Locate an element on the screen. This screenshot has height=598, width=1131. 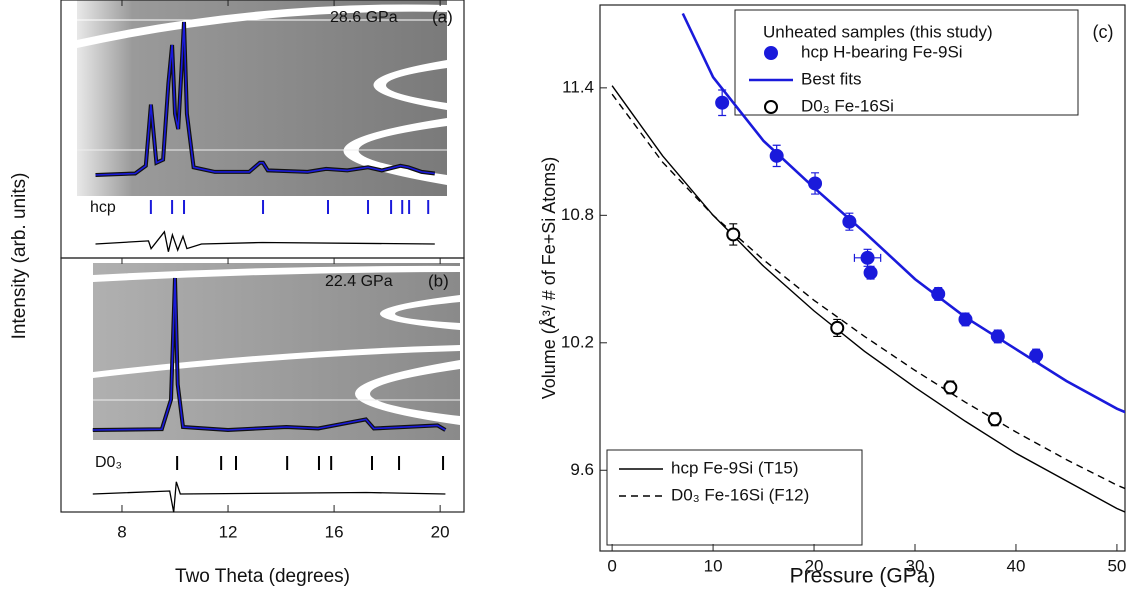
diffraction-image-b is located at coordinates (276, 351).